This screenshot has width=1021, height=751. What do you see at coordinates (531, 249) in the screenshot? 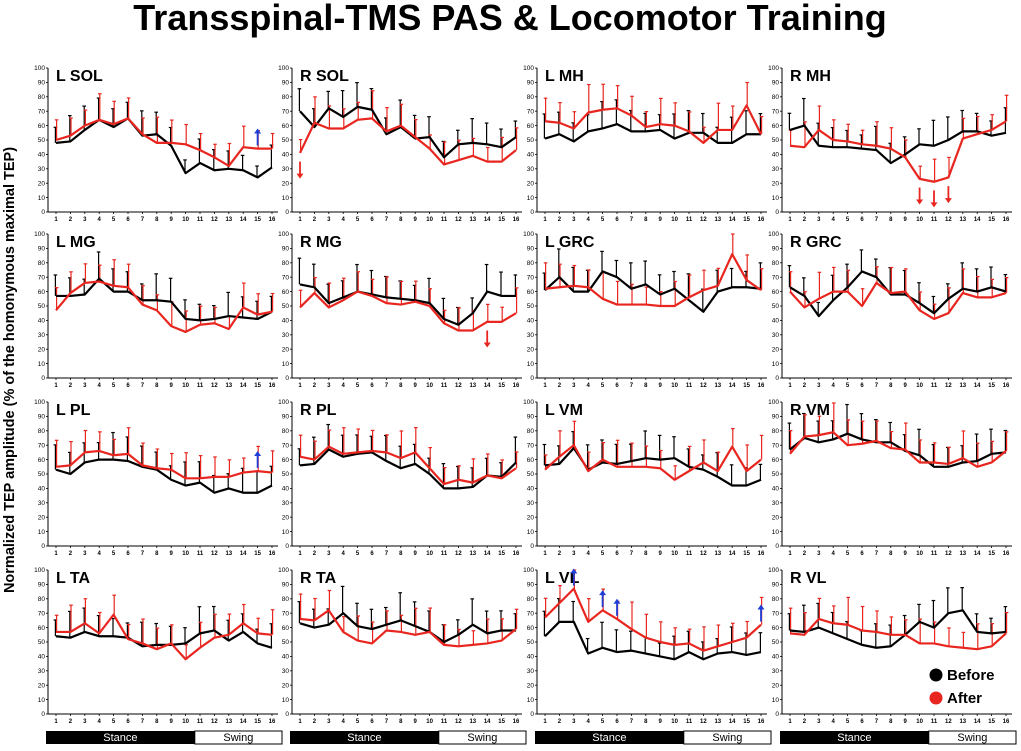
I see `y-tick-label: 90` at bounding box center [531, 249].